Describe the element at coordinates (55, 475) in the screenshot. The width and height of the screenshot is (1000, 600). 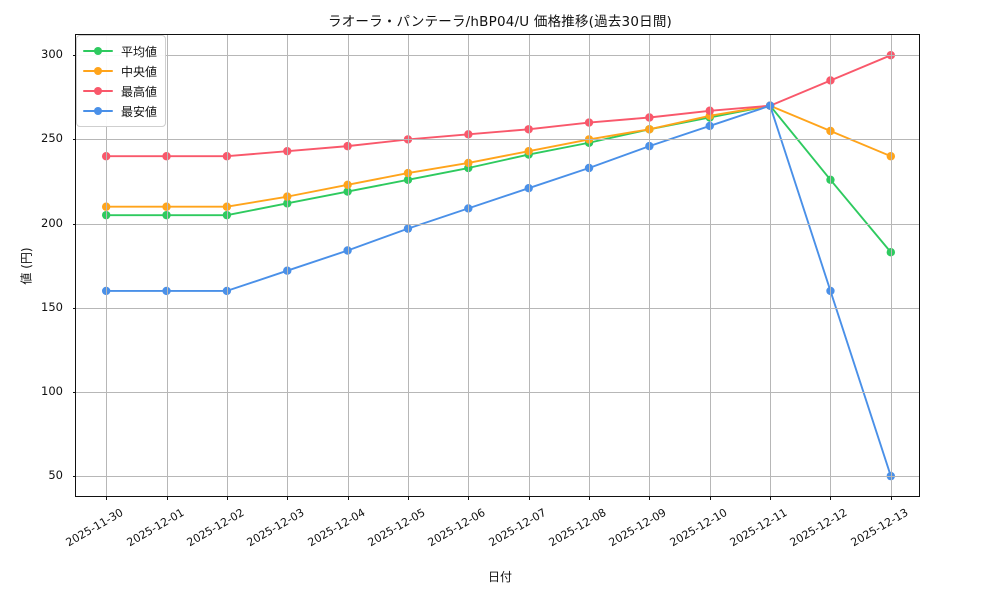
I see `y-tick-label: 50` at that location.